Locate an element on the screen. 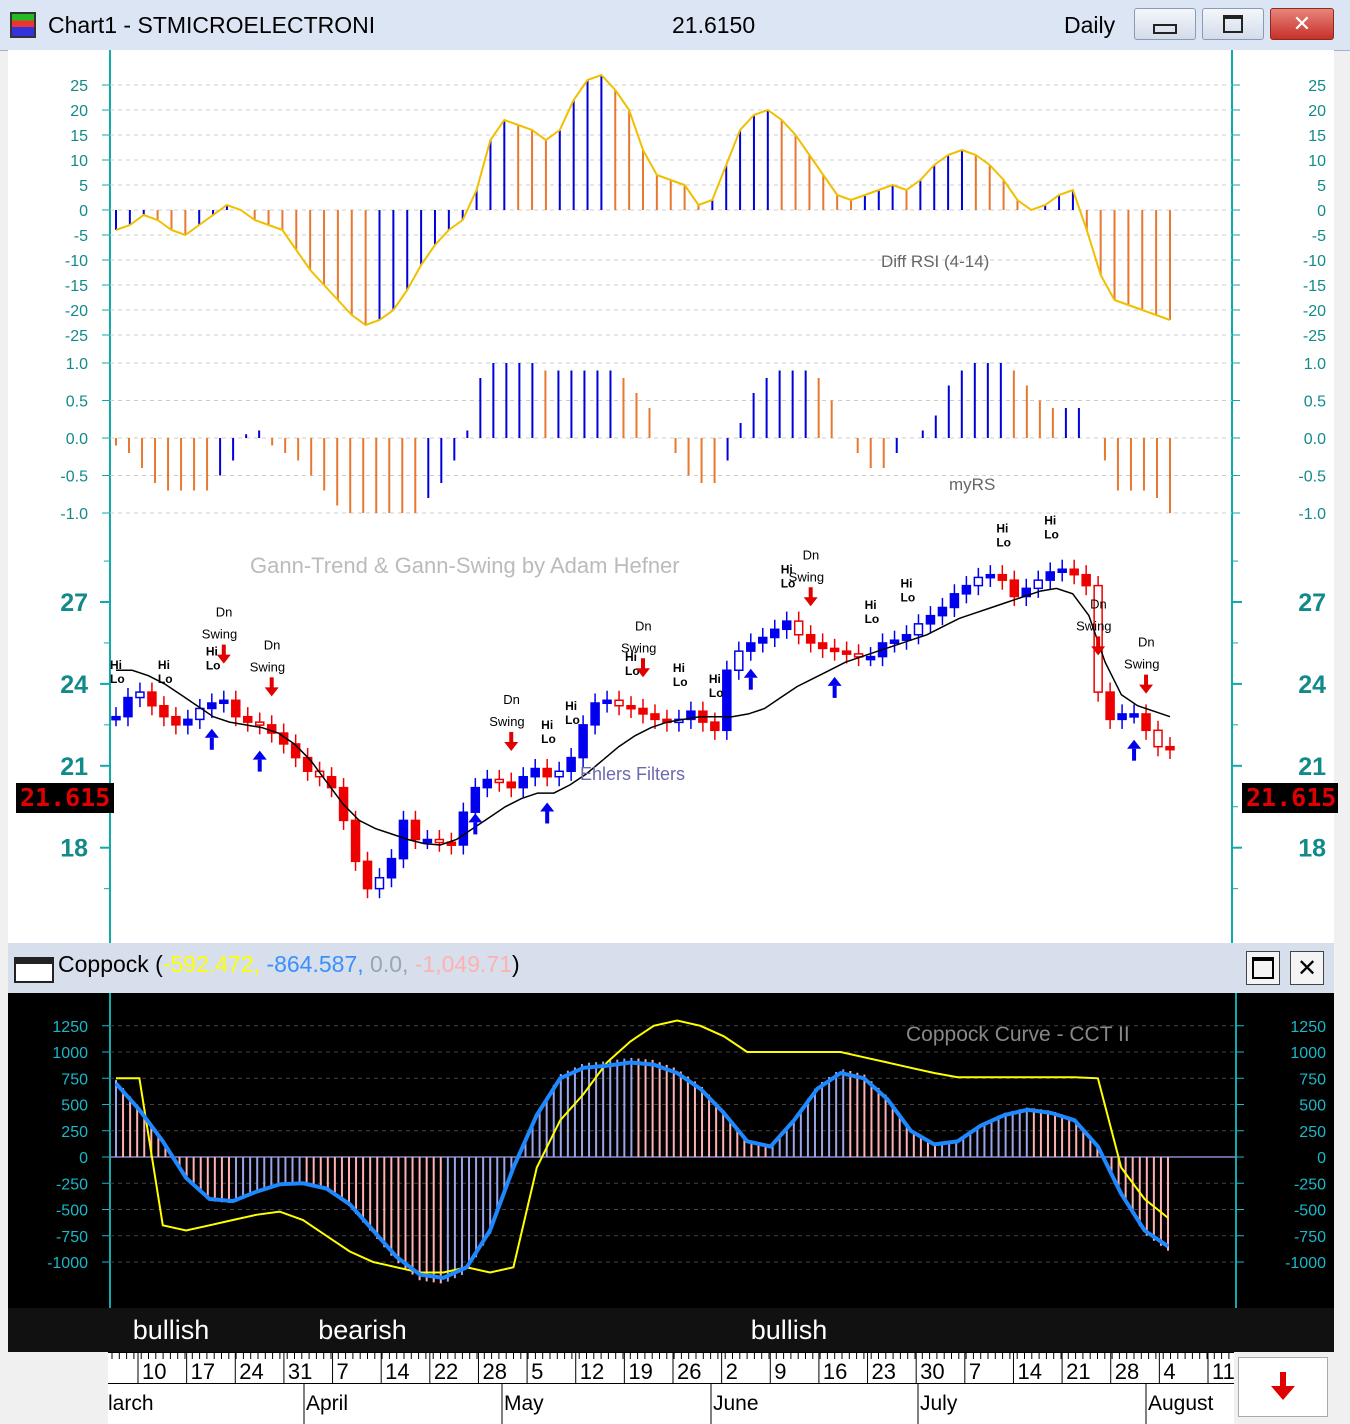 The height and width of the screenshot is (1424, 1350). myrs-tick-right: -0.5 is located at coordinates (1312, 477).